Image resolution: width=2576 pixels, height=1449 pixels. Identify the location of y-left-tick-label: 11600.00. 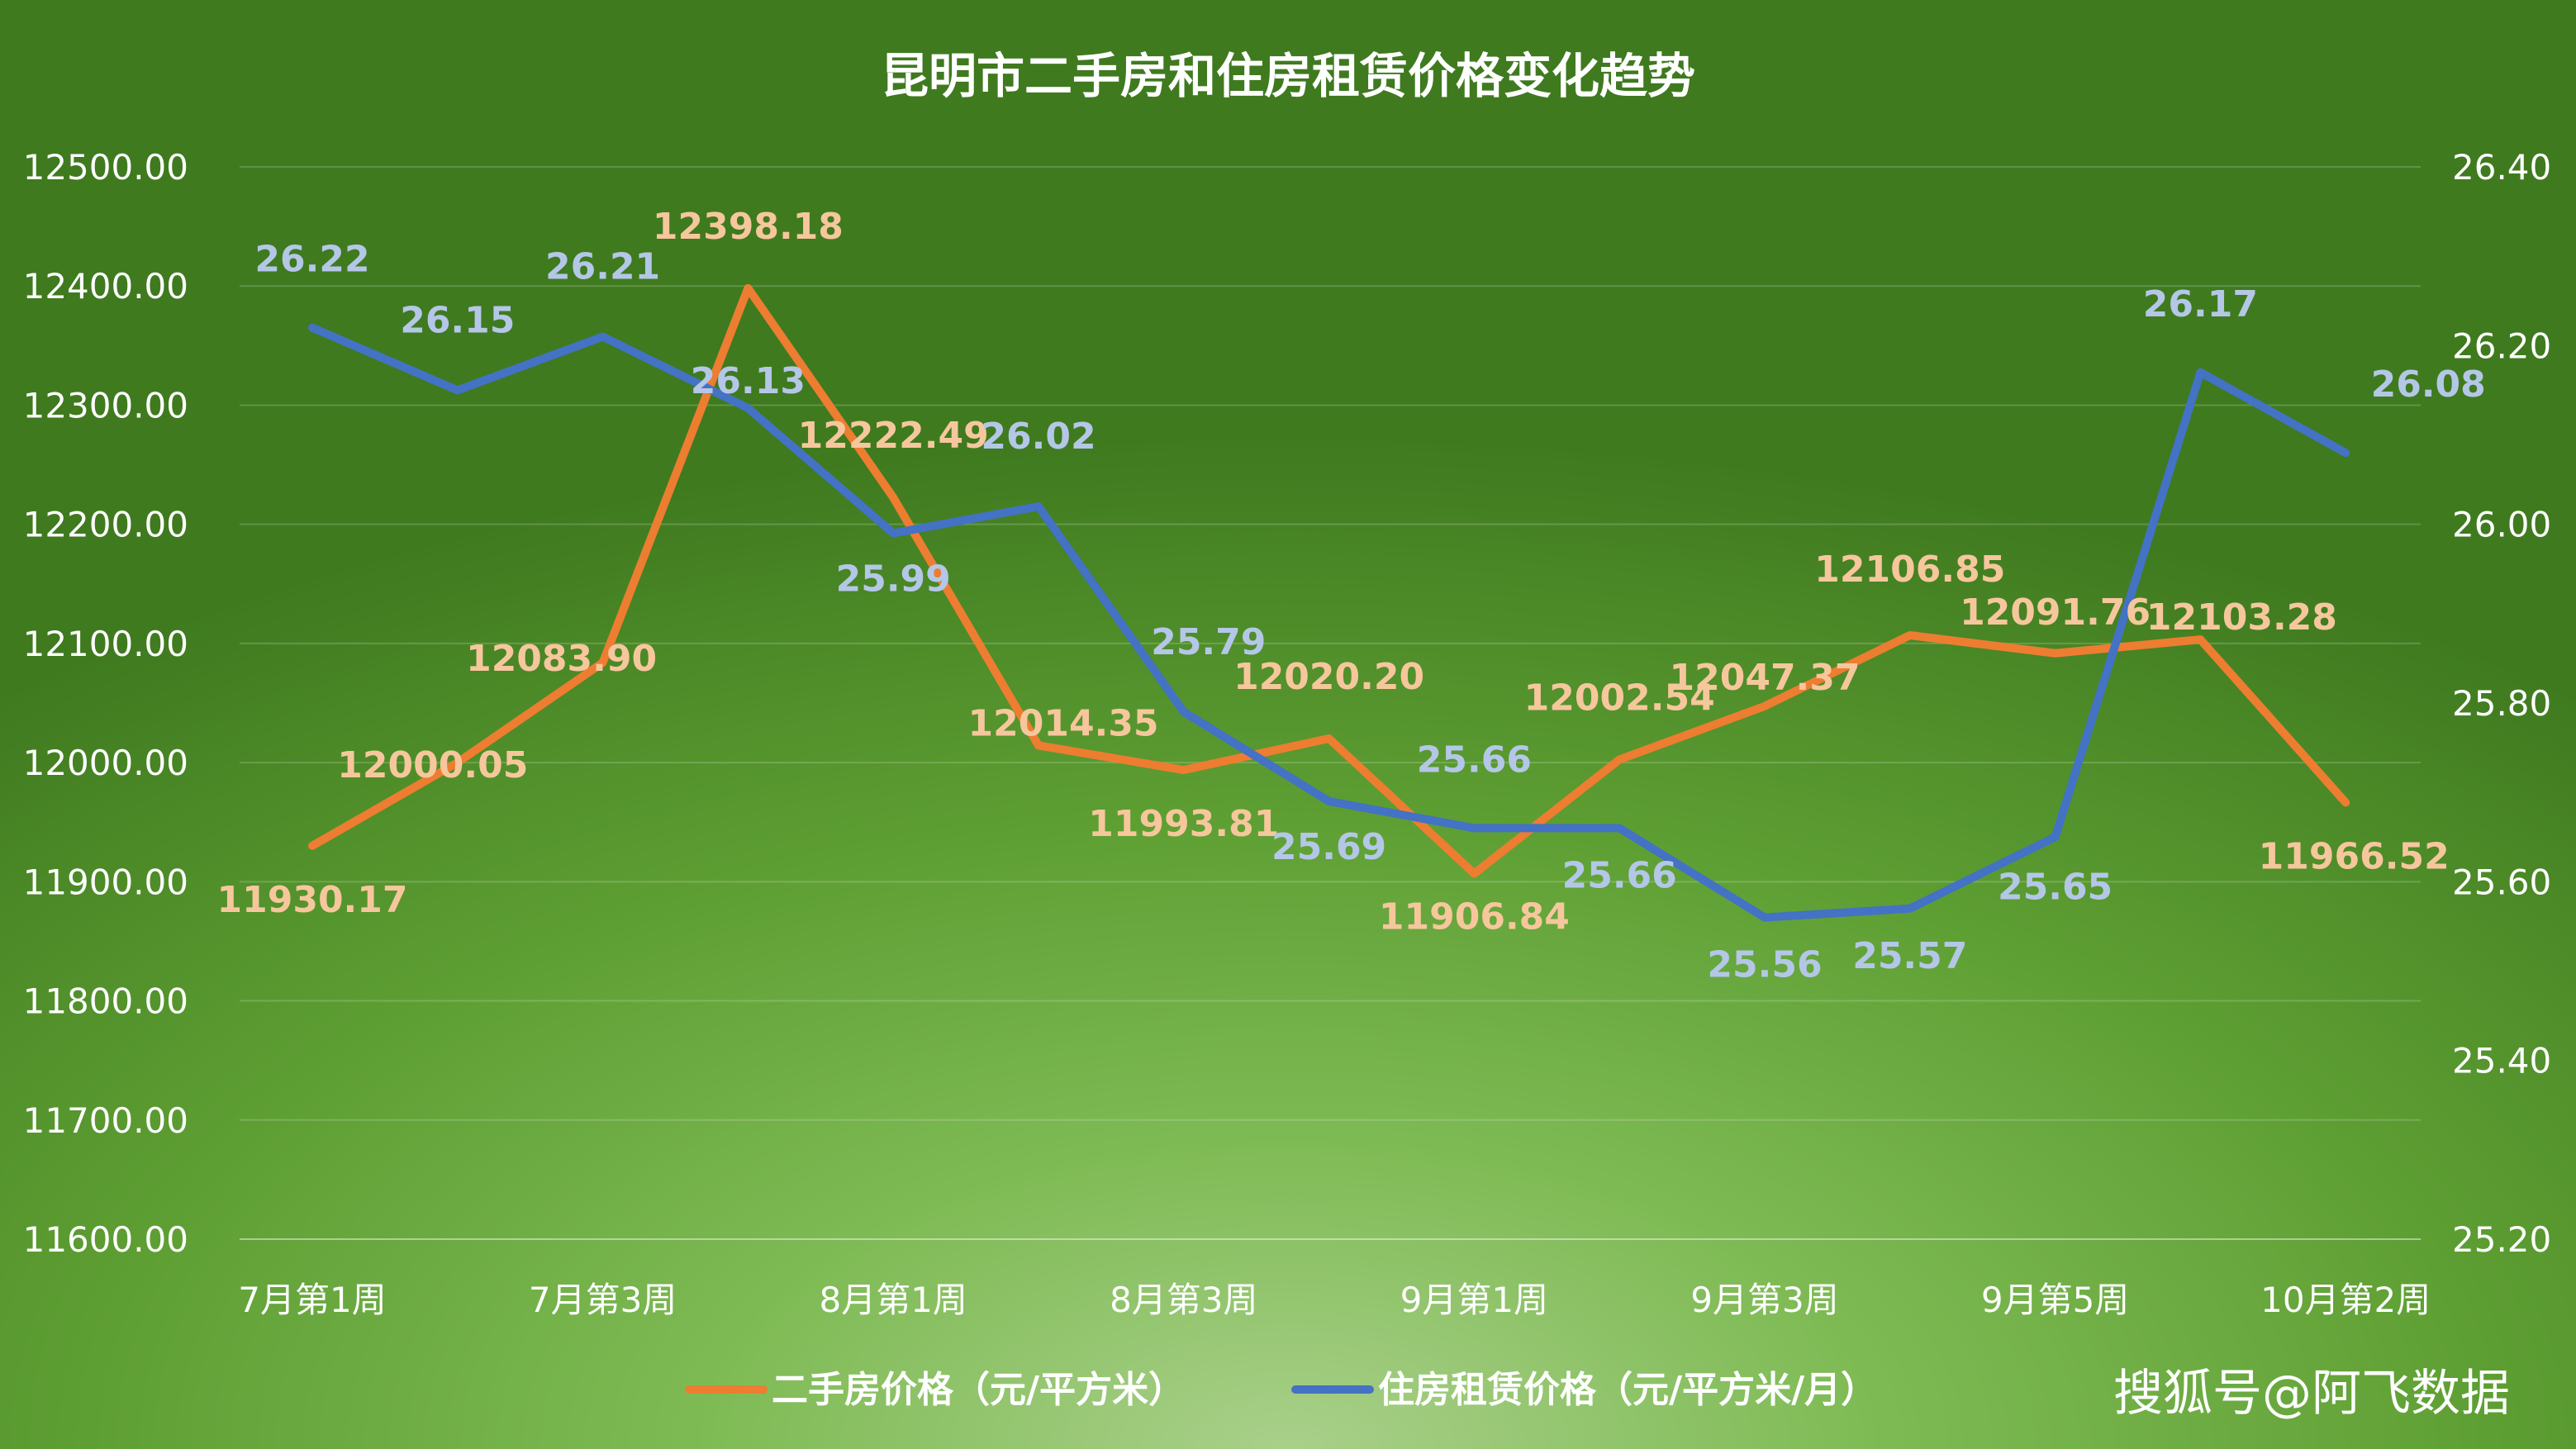
(105, 1239).